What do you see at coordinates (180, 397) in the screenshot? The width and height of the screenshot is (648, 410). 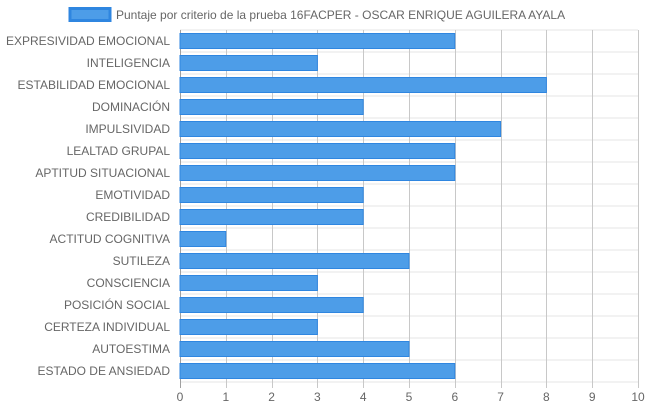 I see `x-tick-label: 0` at bounding box center [180, 397].